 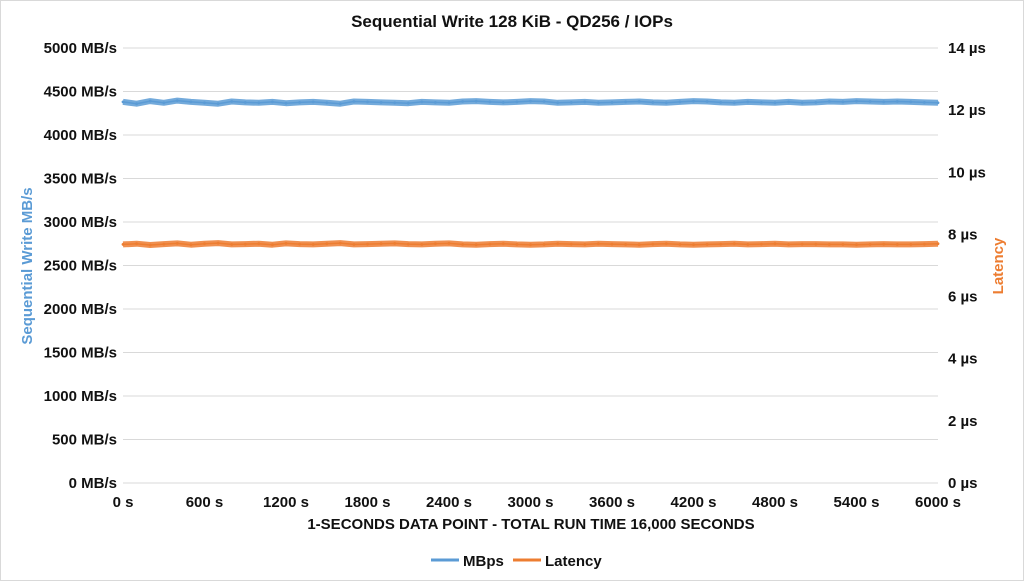 I want to click on y-left-tick-3000-mb-s: 3000 MB/s, so click(x=80, y=222).